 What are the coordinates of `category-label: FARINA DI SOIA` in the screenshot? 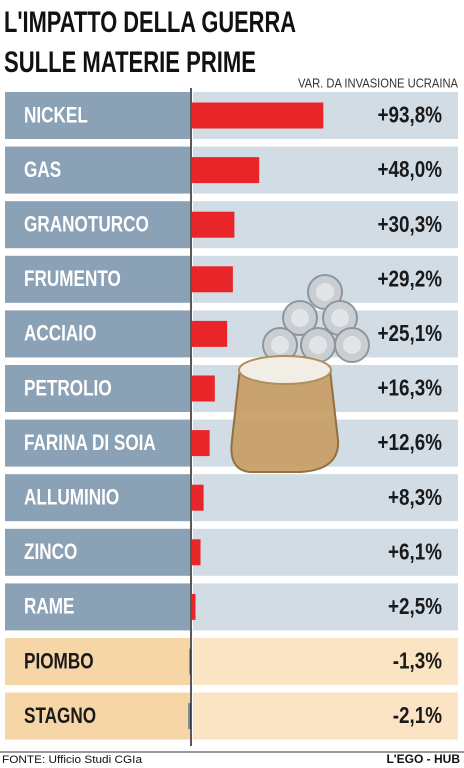 It's located at (90, 443).